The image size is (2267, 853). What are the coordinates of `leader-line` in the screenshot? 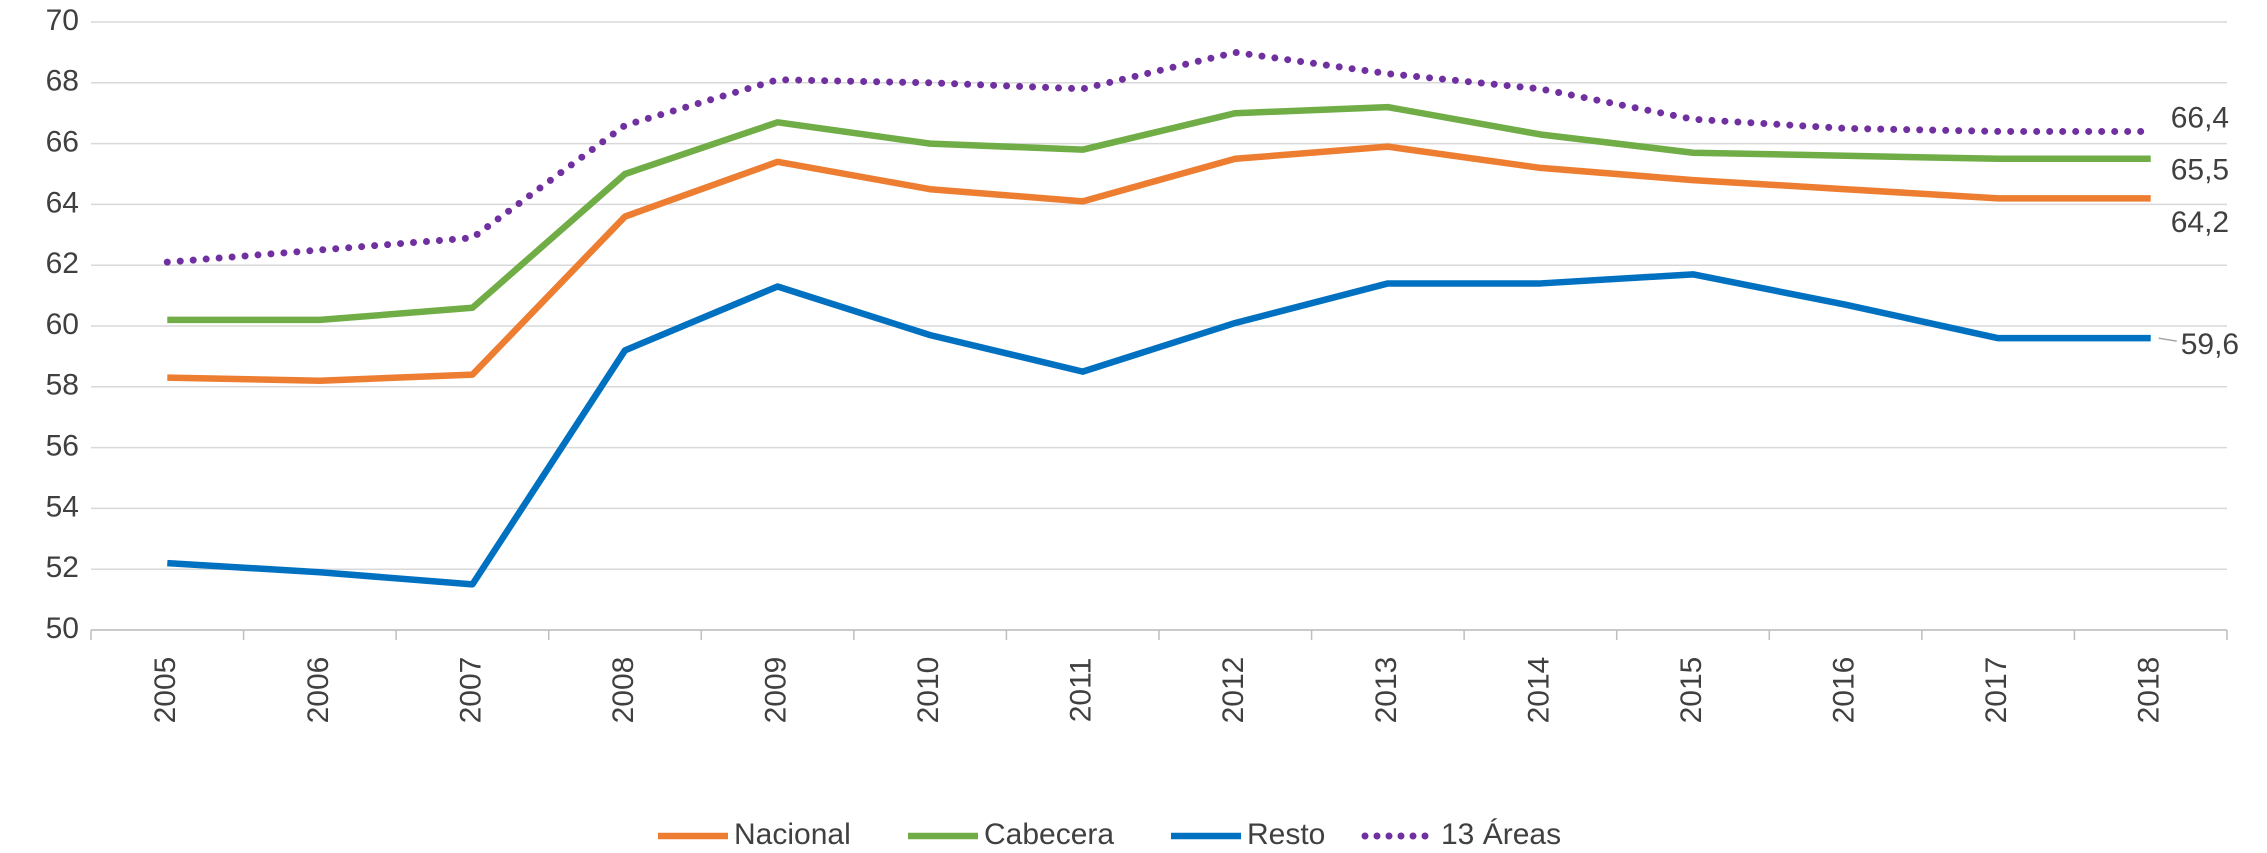 It's located at (2167, 339).